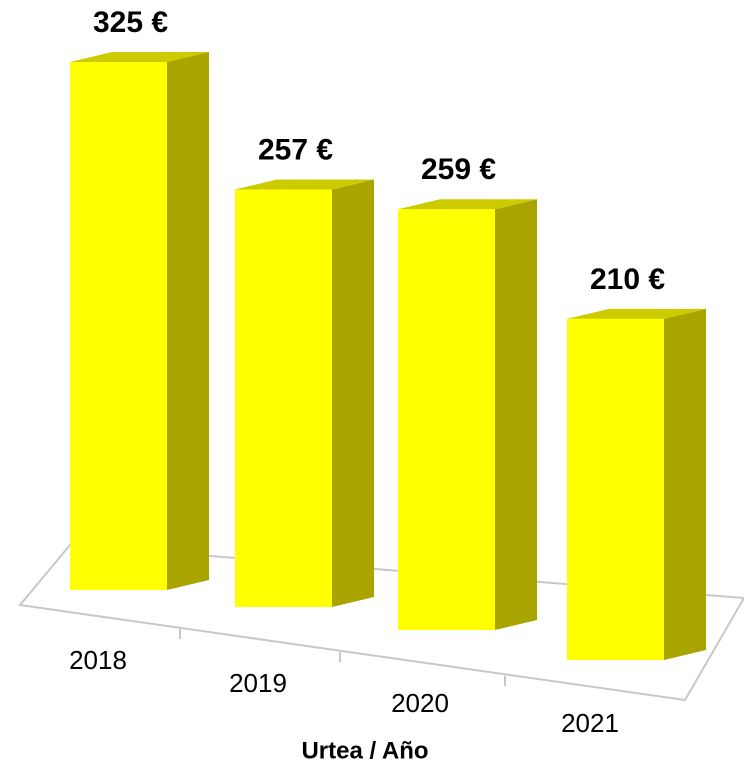 The height and width of the screenshot is (767, 744). Describe the element at coordinates (420, 703) in the screenshot. I see `x-tick-label: 2020` at that location.